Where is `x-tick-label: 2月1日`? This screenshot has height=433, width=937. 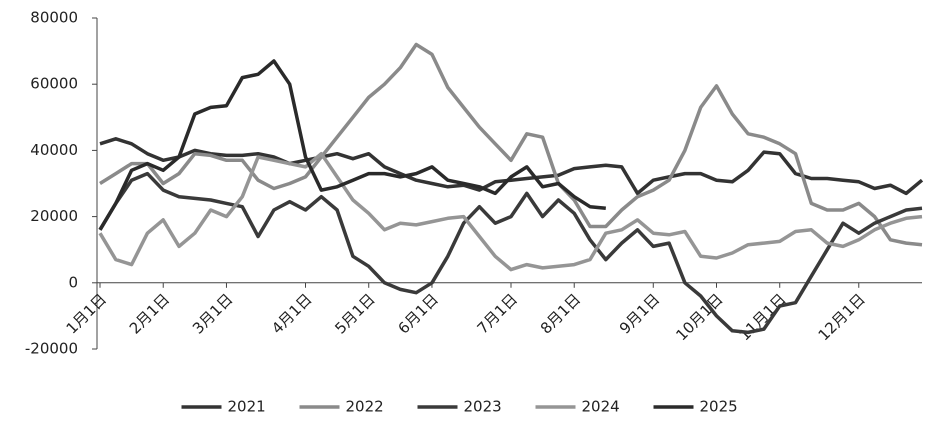 x-tick-label: 2月1日 is located at coordinates (149, 313).